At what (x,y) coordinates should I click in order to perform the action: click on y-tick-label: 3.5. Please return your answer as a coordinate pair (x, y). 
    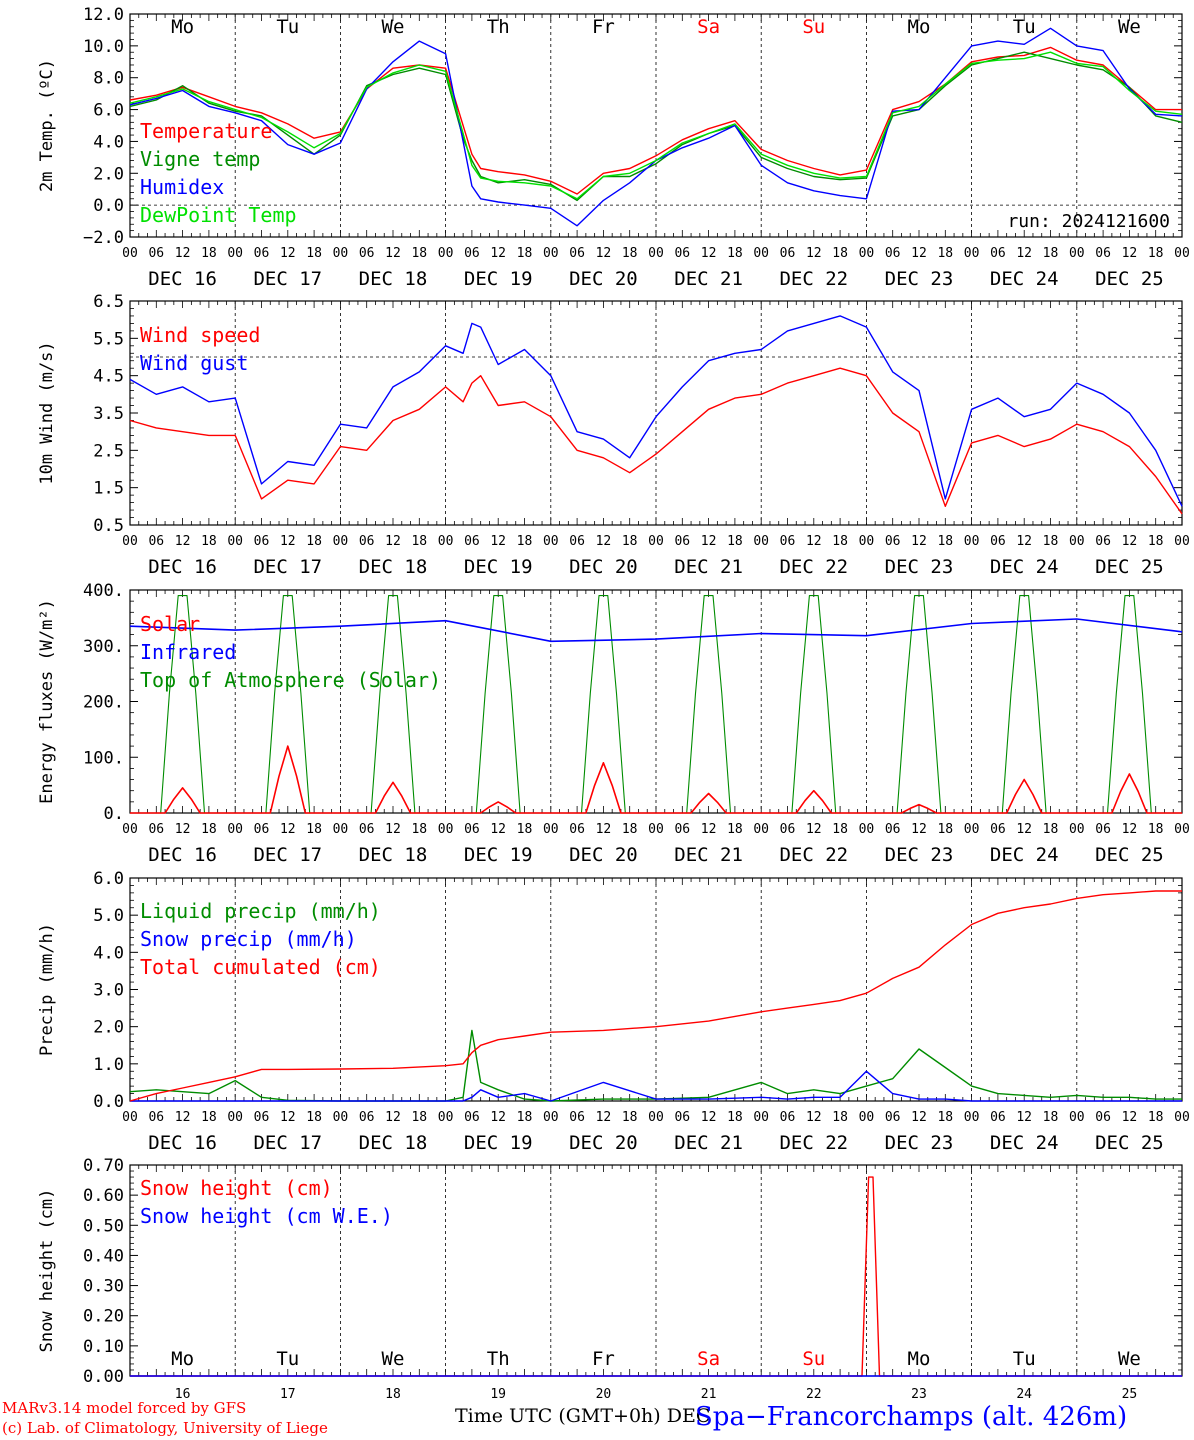
    Looking at the image, I should click on (108, 414).